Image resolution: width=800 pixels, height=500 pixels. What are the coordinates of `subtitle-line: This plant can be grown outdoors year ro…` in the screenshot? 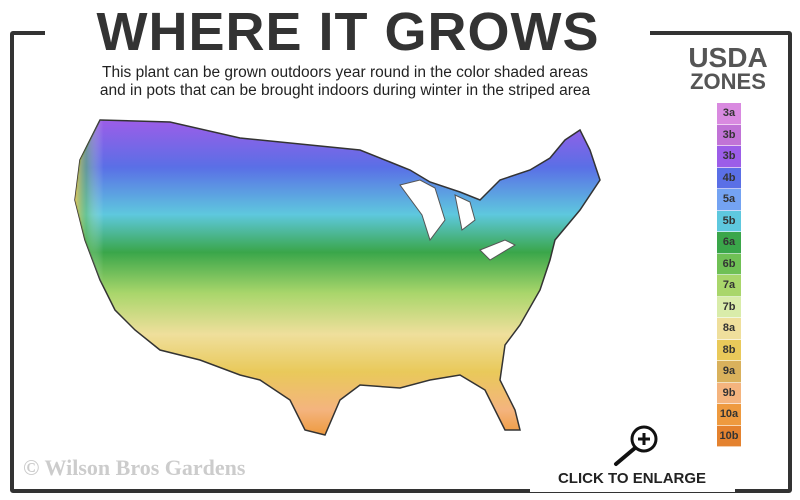 It's located at (345, 72).